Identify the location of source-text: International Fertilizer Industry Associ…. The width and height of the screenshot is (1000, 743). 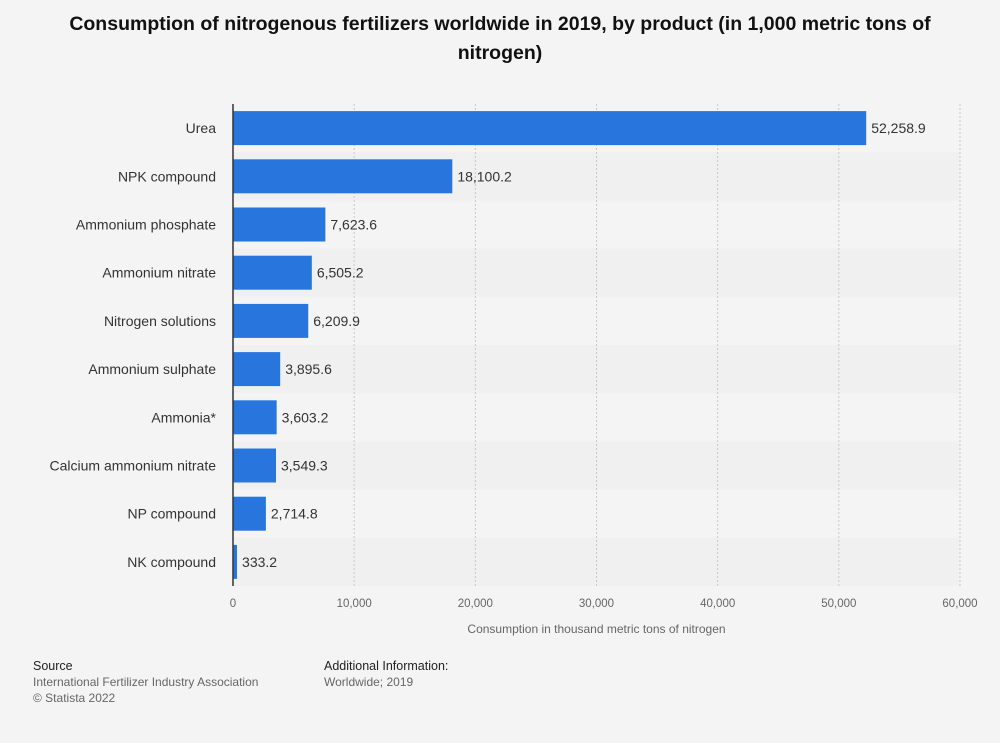
(146, 682).